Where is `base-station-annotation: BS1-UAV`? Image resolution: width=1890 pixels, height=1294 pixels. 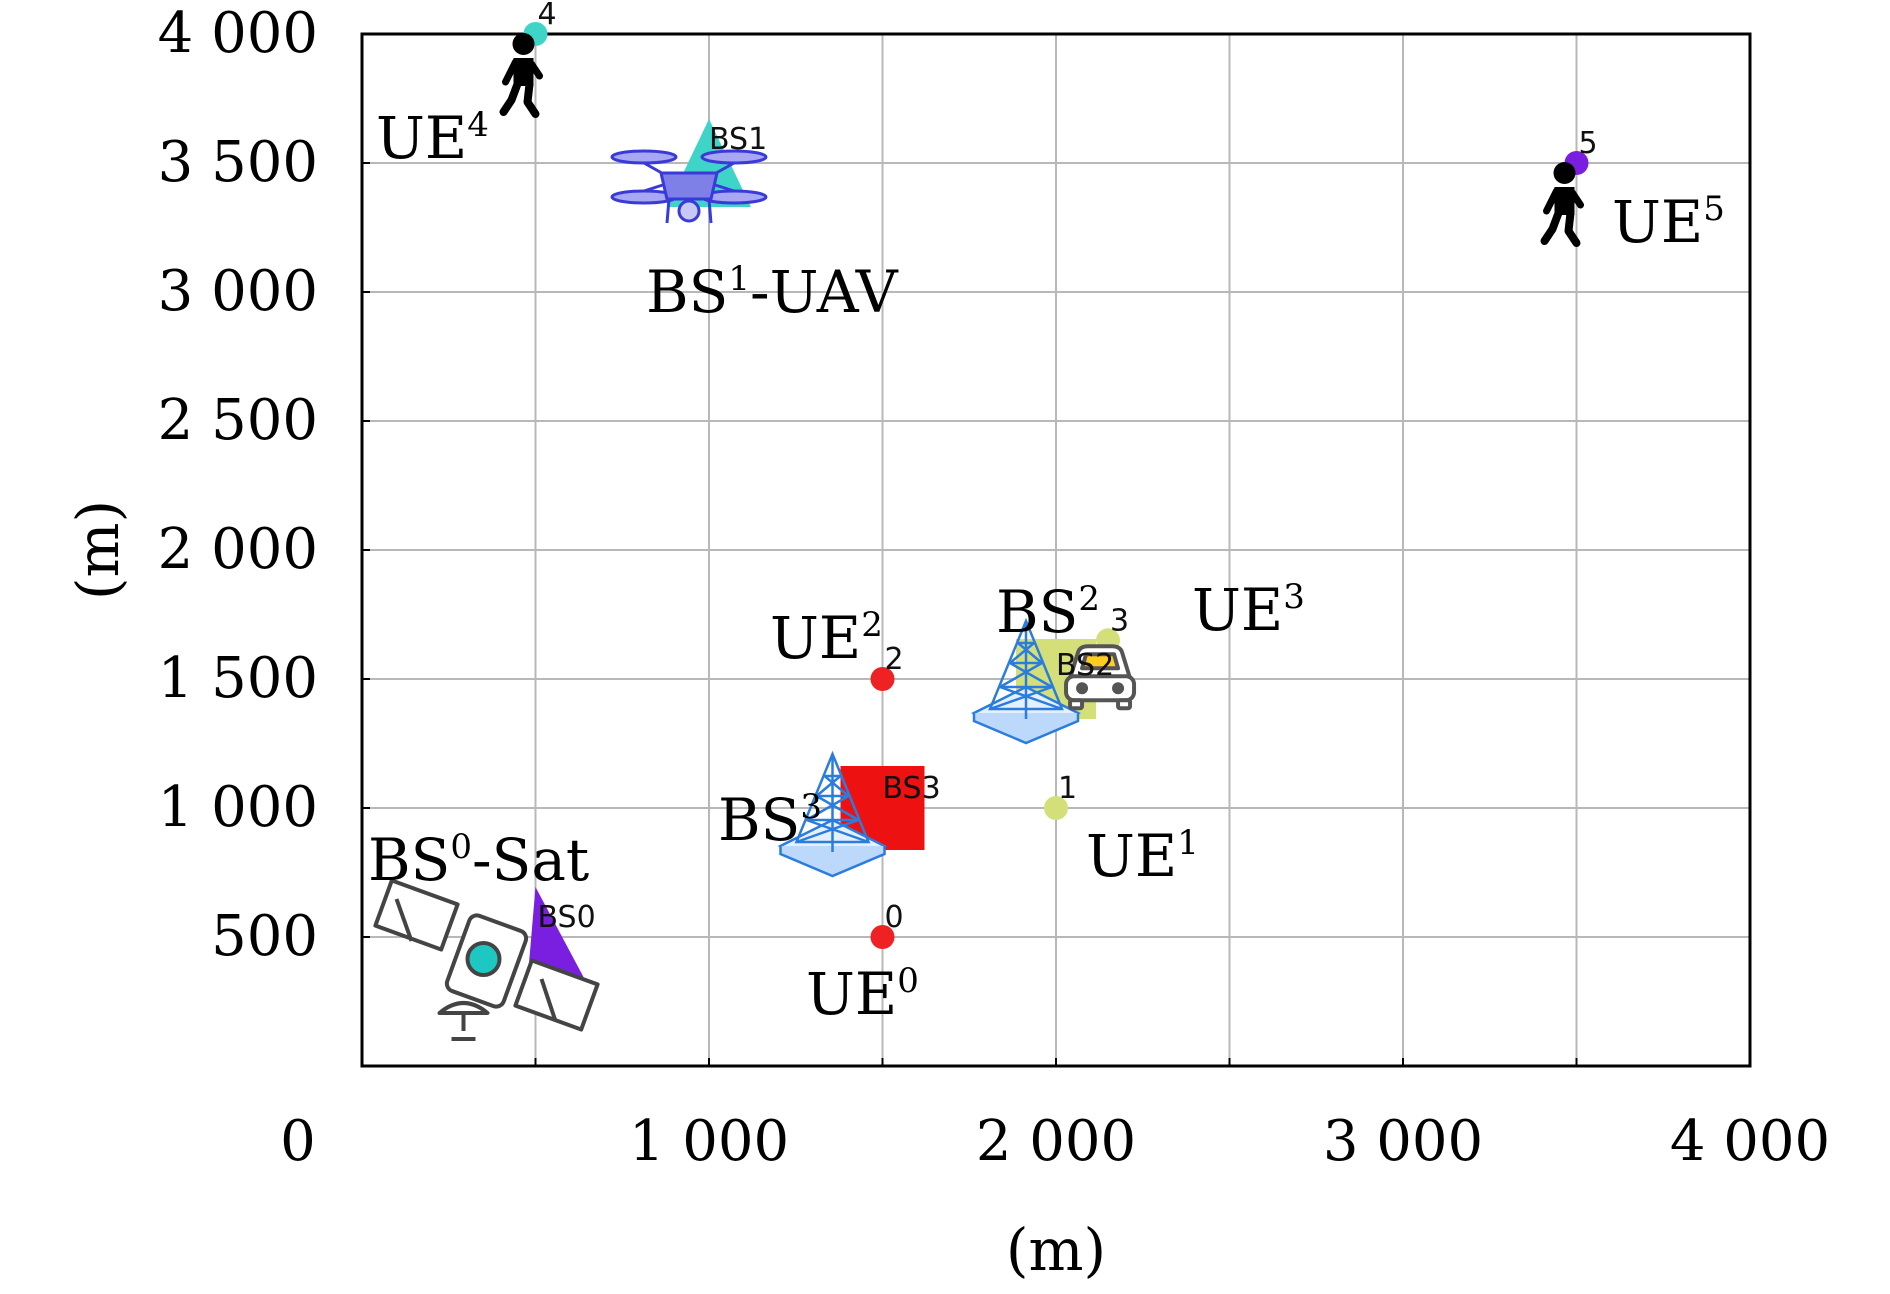
base-station-annotation: BS1-UAV is located at coordinates (772, 292).